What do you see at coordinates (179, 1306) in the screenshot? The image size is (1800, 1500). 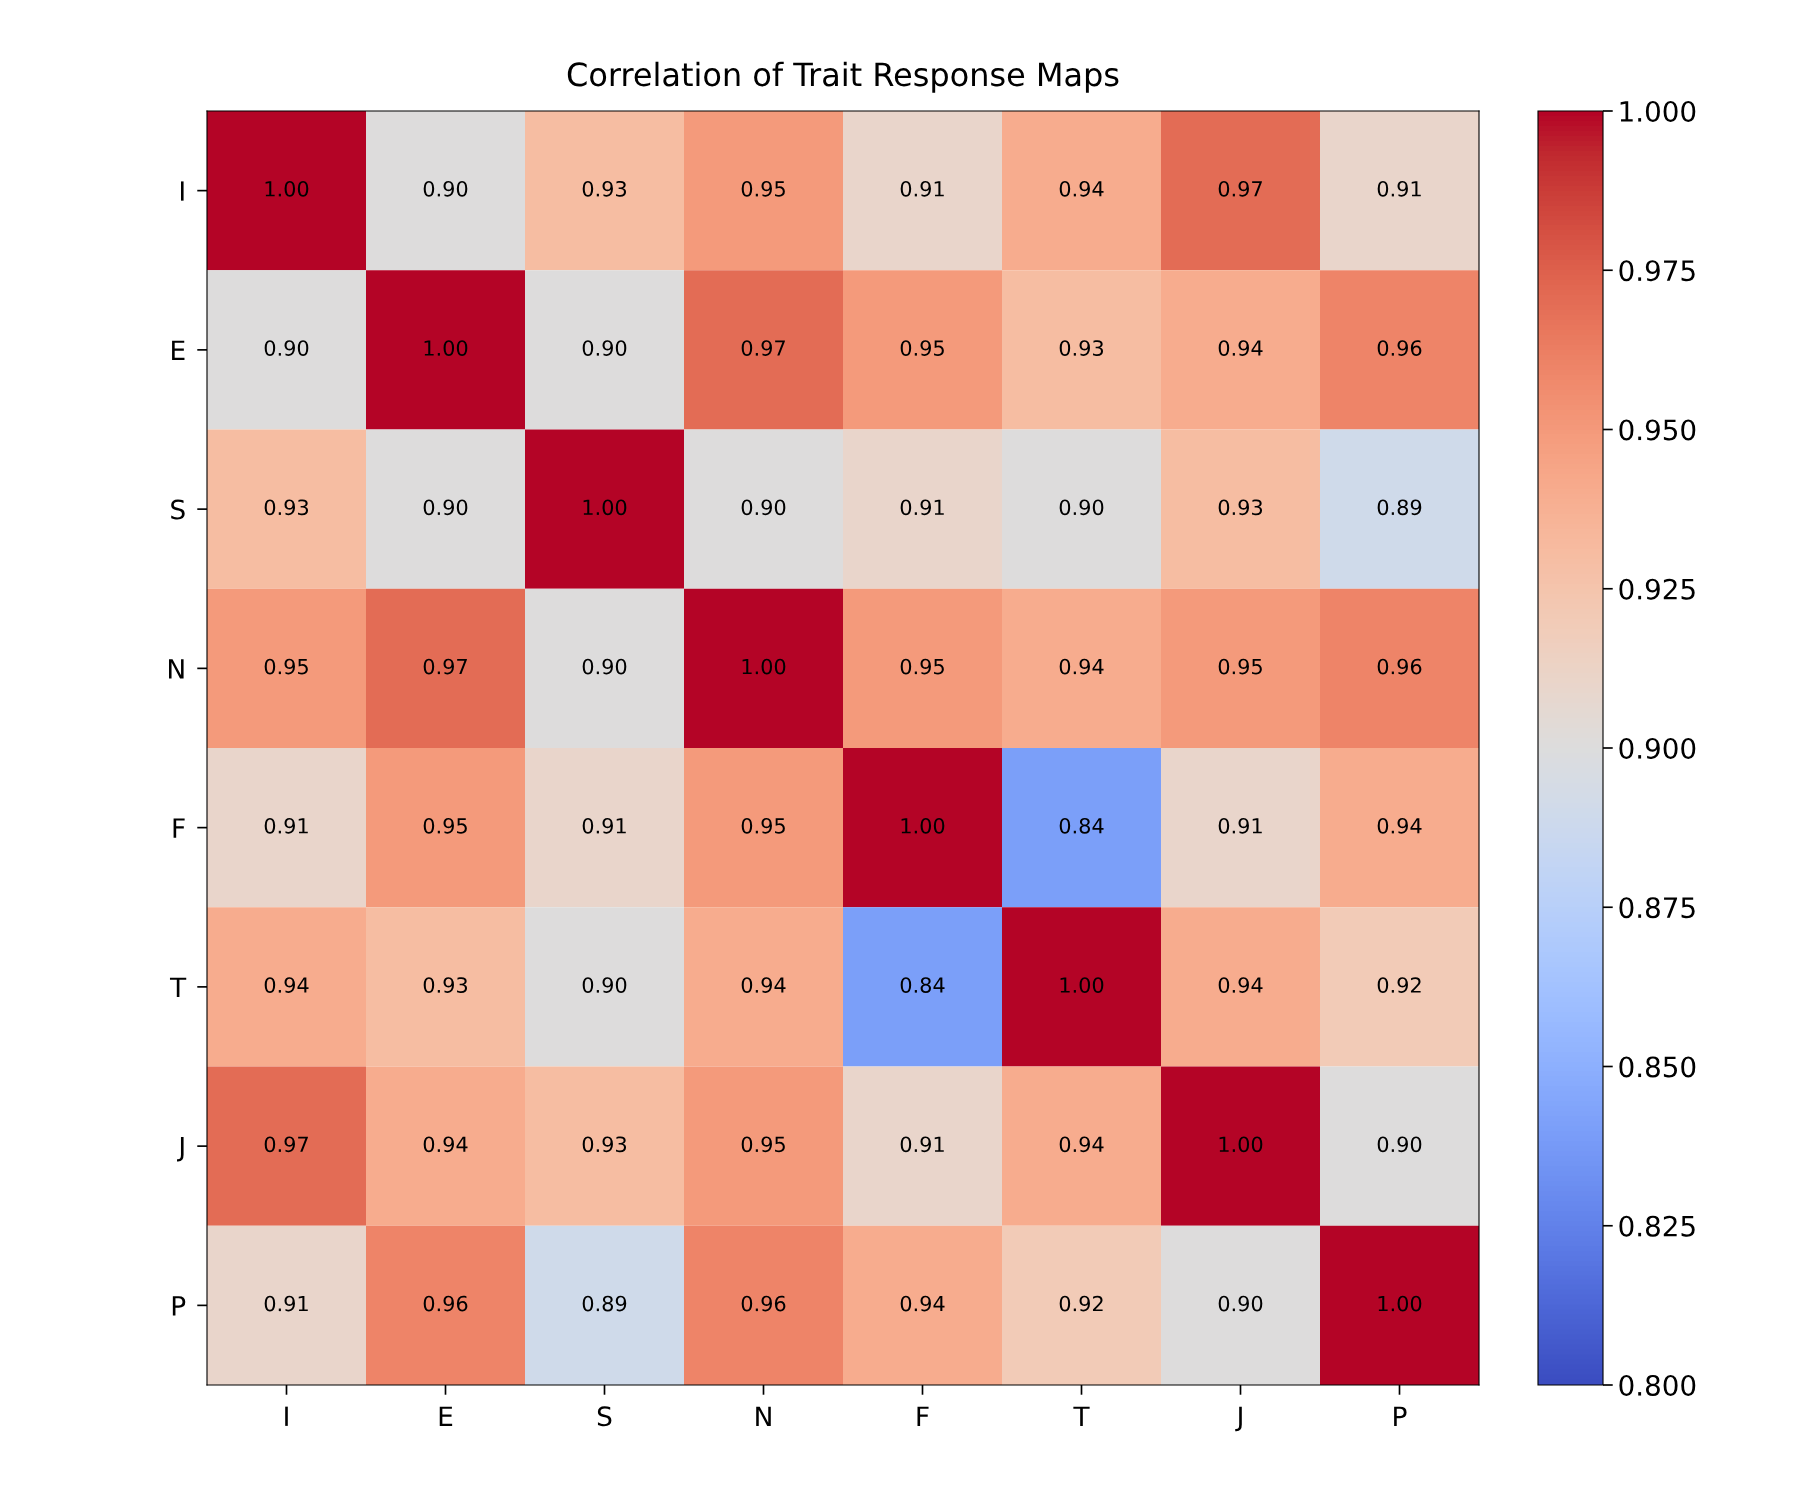 I see `y-tick-label: P` at bounding box center [179, 1306].